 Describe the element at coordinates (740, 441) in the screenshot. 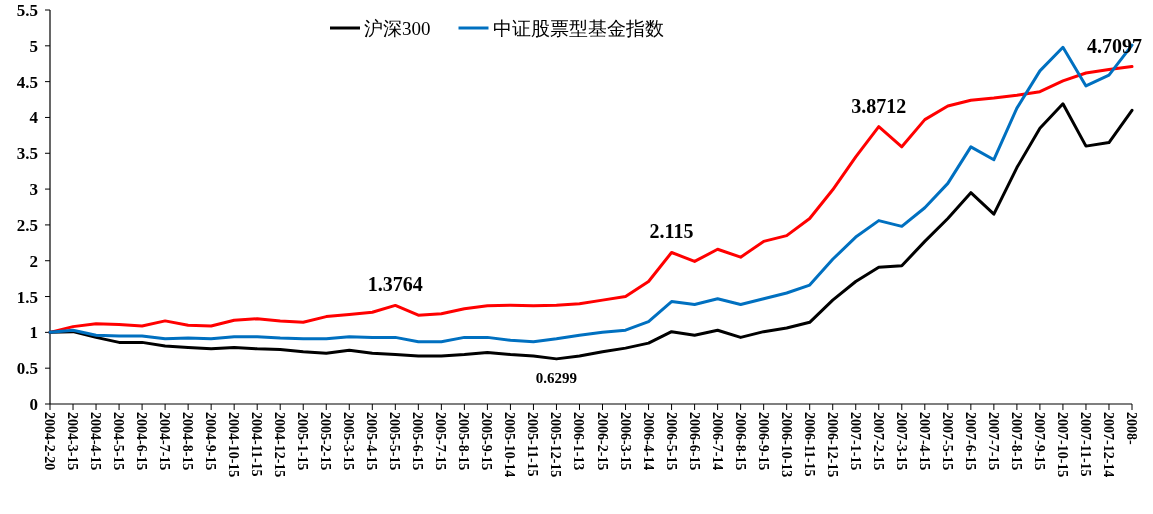

I see `x-tick-label: 2006-8-15` at that location.